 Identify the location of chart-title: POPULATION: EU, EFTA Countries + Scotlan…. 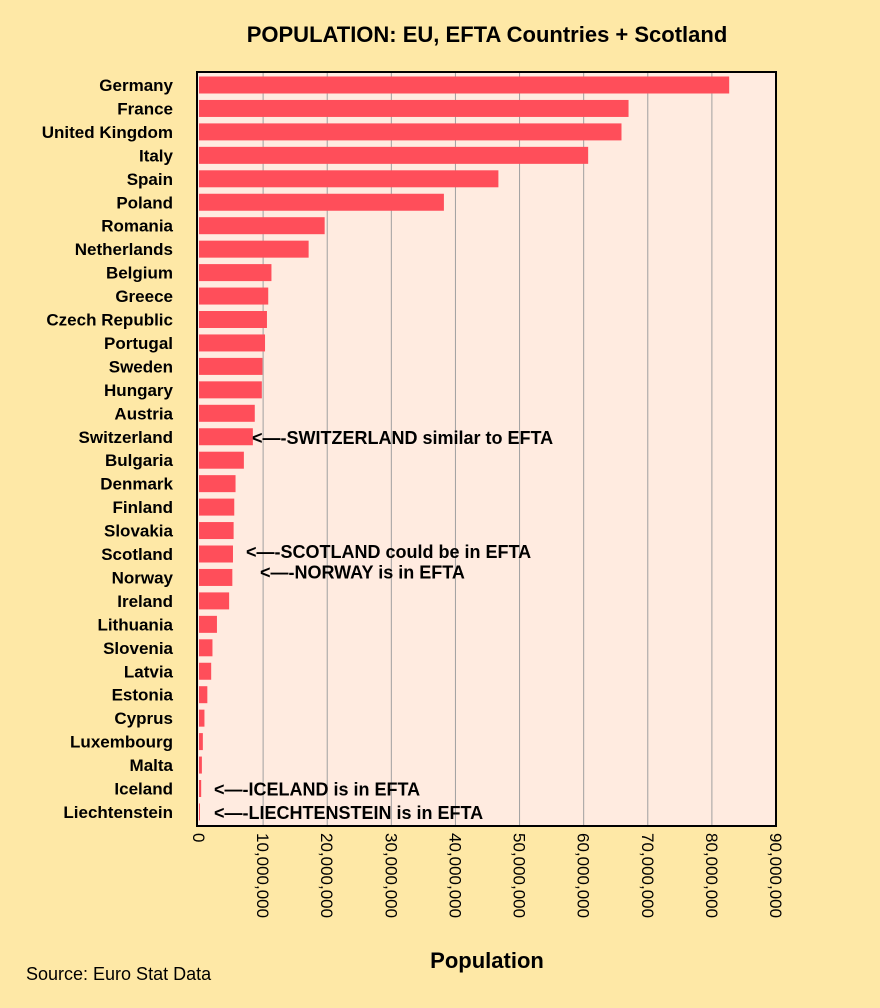
(487, 34).